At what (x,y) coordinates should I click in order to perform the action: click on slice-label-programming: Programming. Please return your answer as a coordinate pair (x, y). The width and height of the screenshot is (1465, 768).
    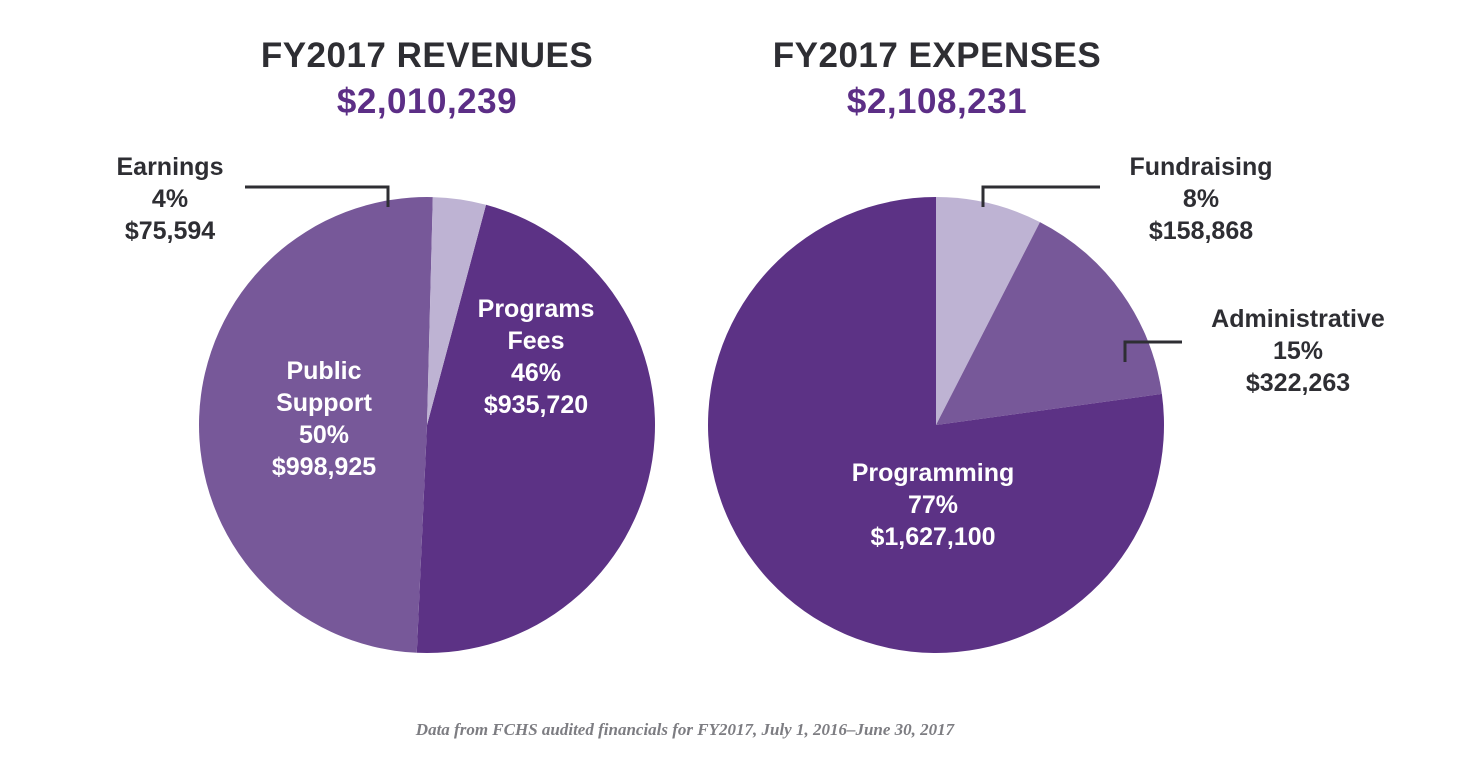
    Looking at the image, I should click on (933, 473).